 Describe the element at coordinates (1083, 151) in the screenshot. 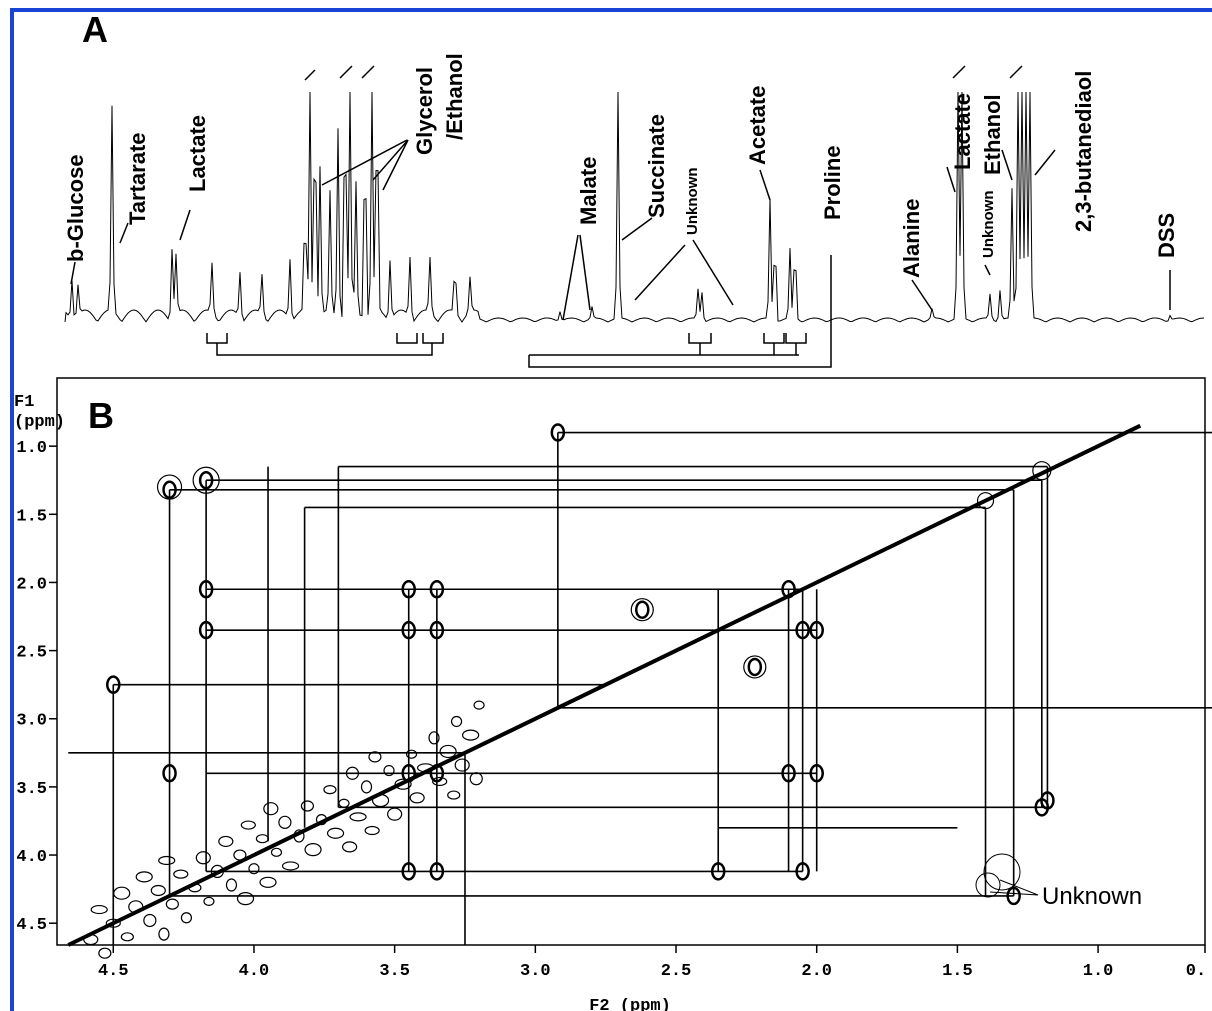

I see `peak-label: 2,3-butanediaol` at that location.